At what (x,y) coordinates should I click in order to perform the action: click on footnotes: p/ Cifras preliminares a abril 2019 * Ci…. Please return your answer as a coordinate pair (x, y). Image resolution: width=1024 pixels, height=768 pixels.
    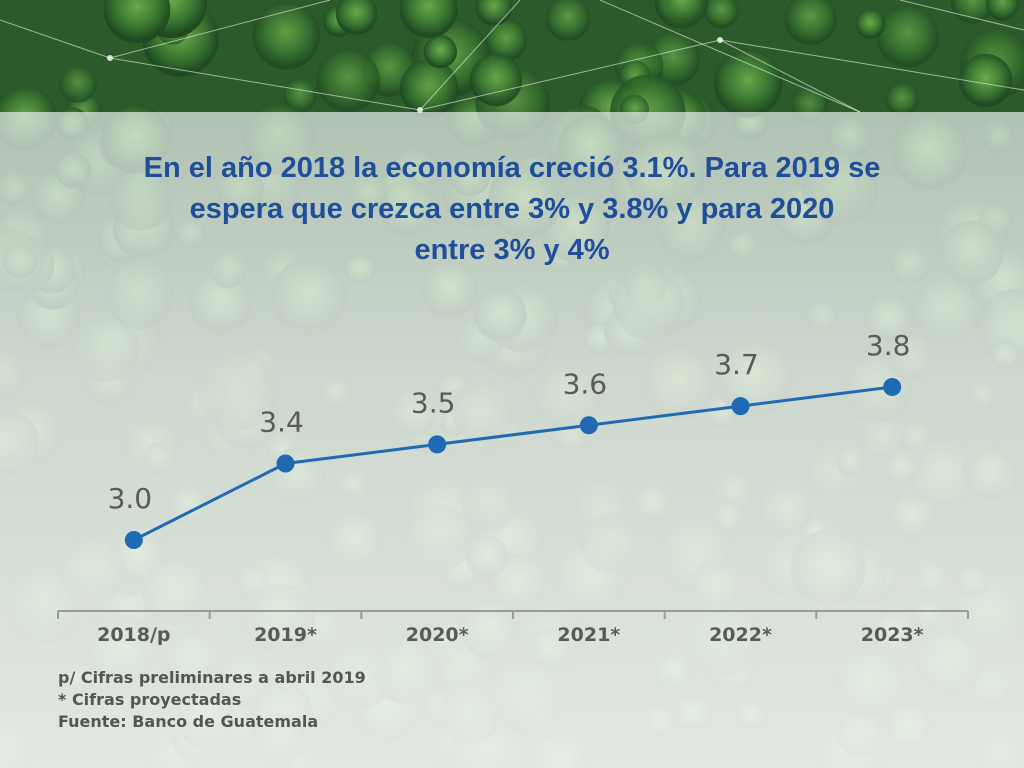
    Looking at the image, I should click on (212, 700).